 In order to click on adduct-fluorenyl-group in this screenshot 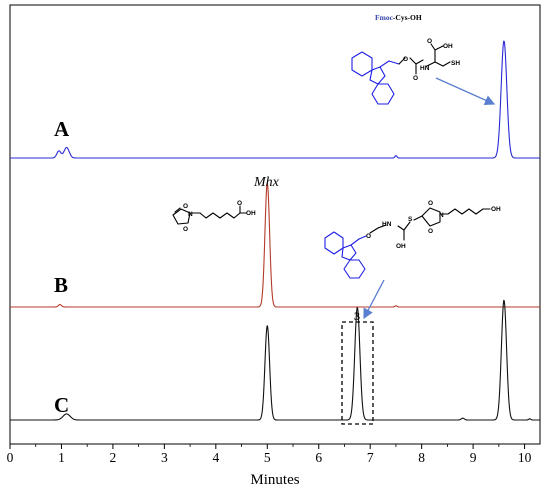, I will do `click(345, 255)`.